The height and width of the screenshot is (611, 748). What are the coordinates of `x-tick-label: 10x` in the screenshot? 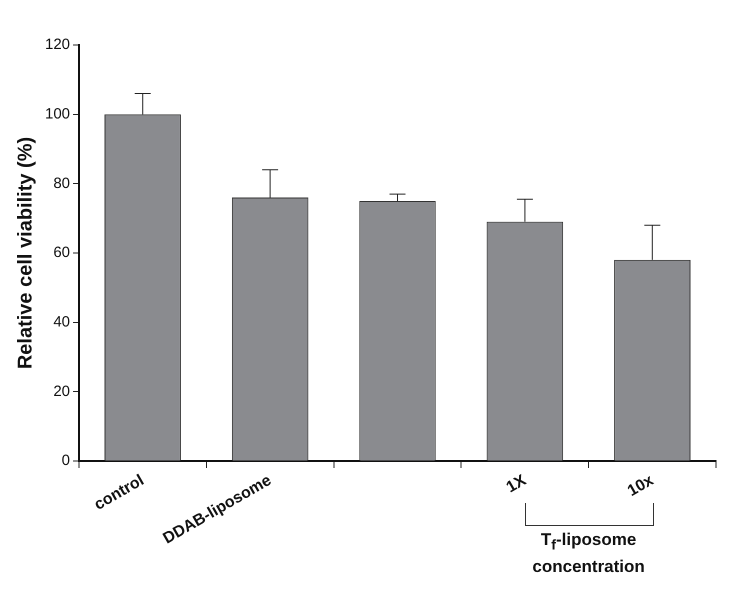 It's located at (640, 486).